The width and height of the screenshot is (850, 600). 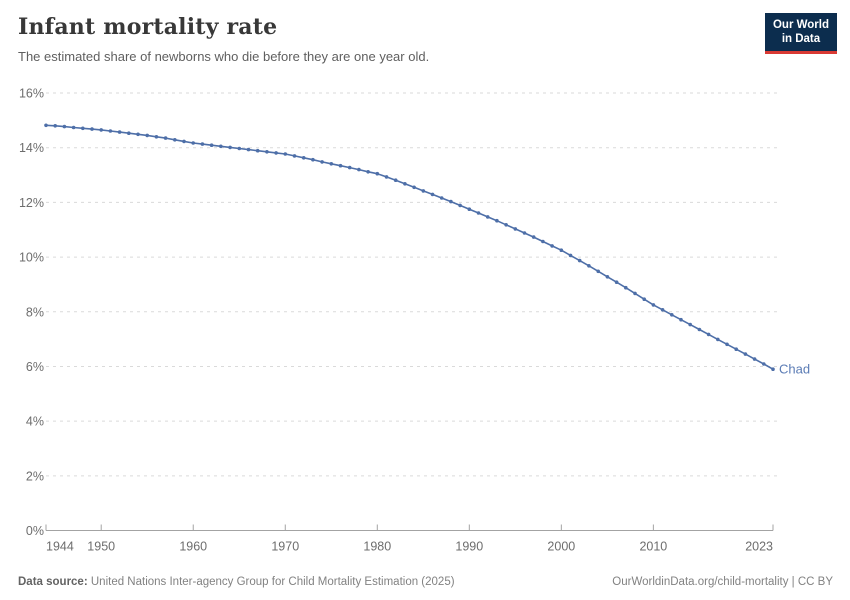 What do you see at coordinates (681, 319) in the screenshot?
I see `data-point-2013` at bounding box center [681, 319].